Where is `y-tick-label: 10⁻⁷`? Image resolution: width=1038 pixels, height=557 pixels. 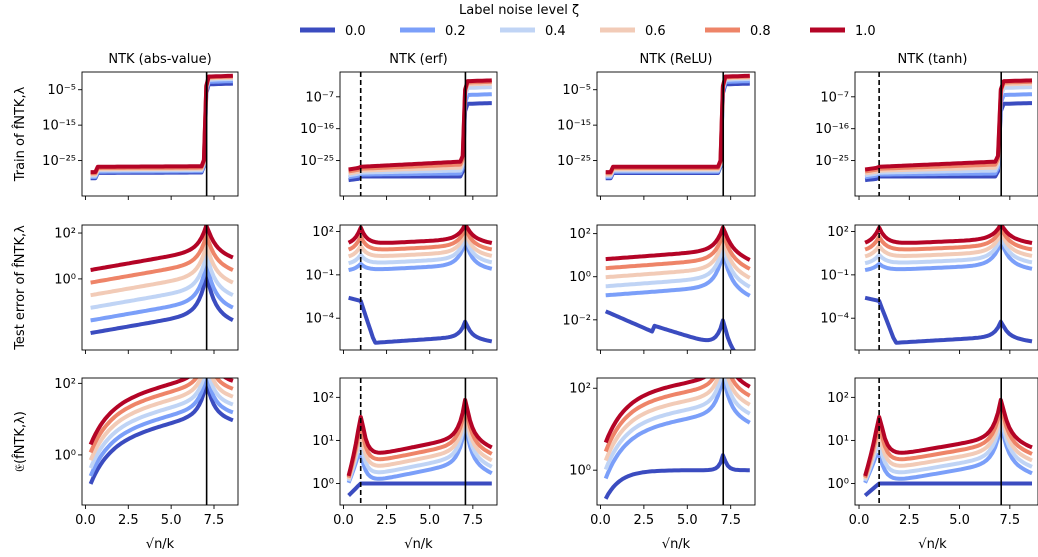
y-tick-label: 10⁻⁷ is located at coordinates (834, 97).